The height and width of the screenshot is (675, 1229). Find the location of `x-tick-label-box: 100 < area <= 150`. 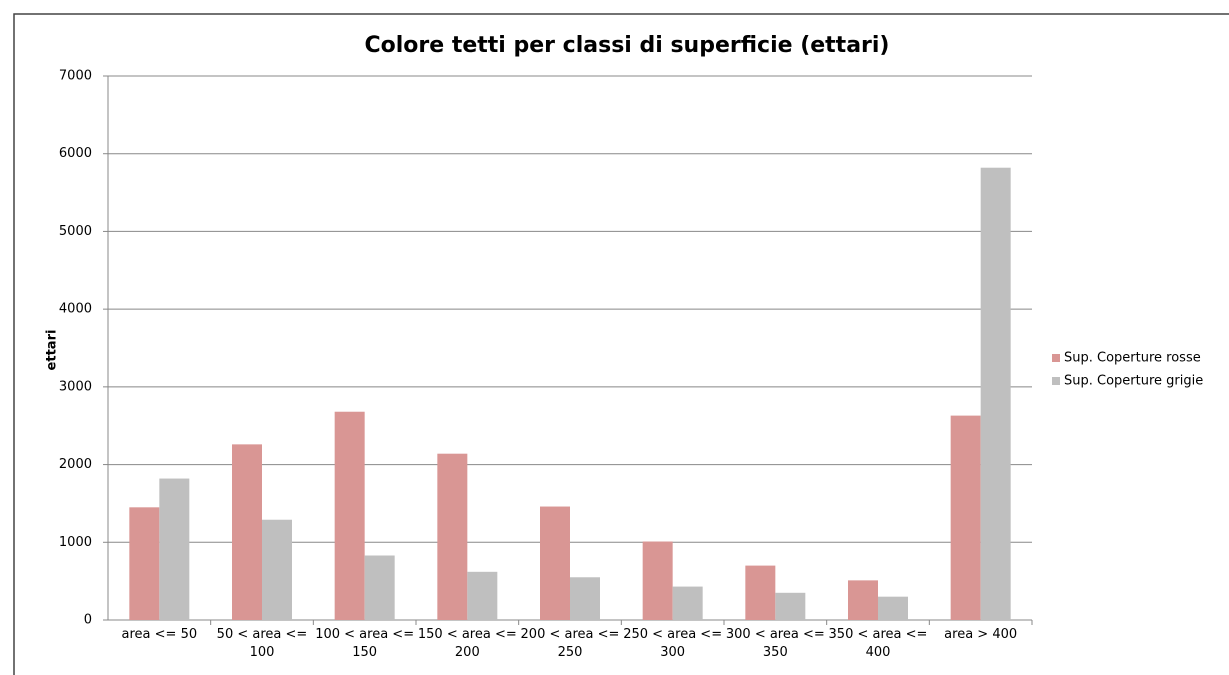

x-tick-label-box: 100 < area <= 150 is located at coordinates (365, 643).